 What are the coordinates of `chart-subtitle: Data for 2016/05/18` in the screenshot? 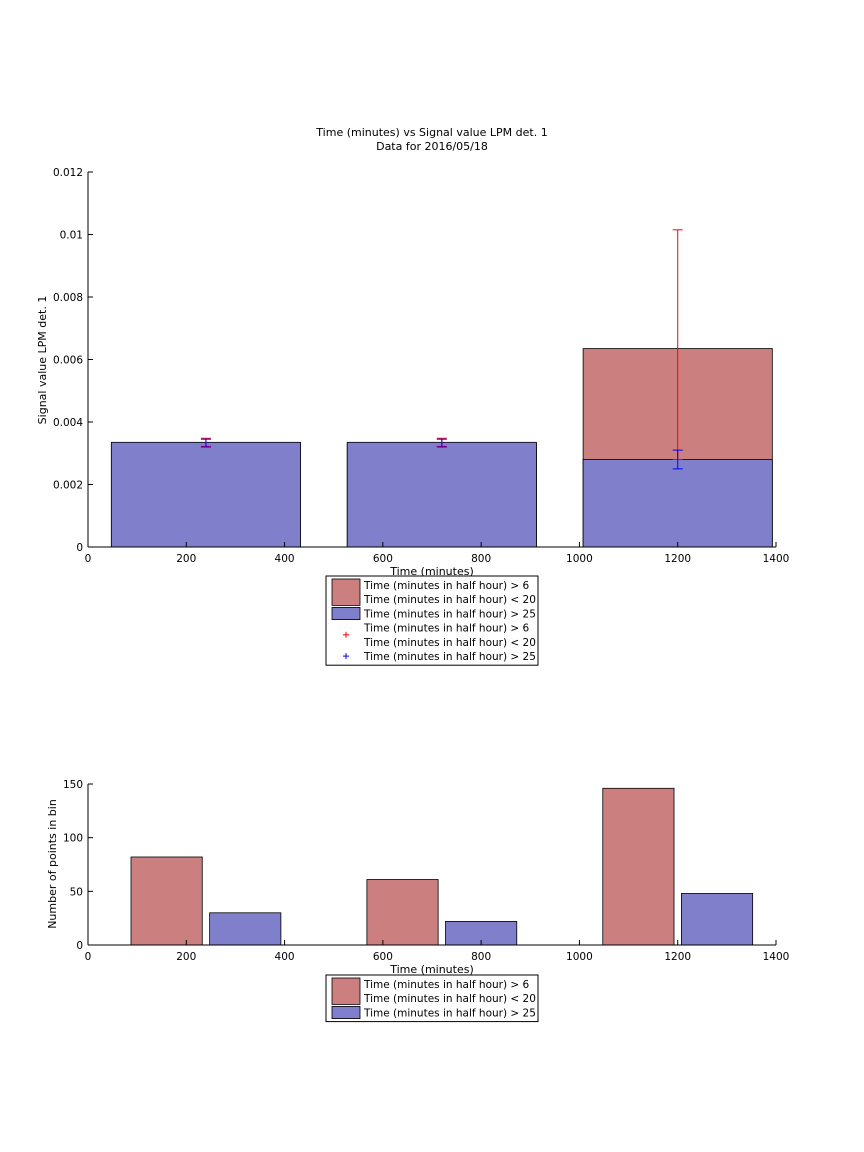 It's located at (432, 146).